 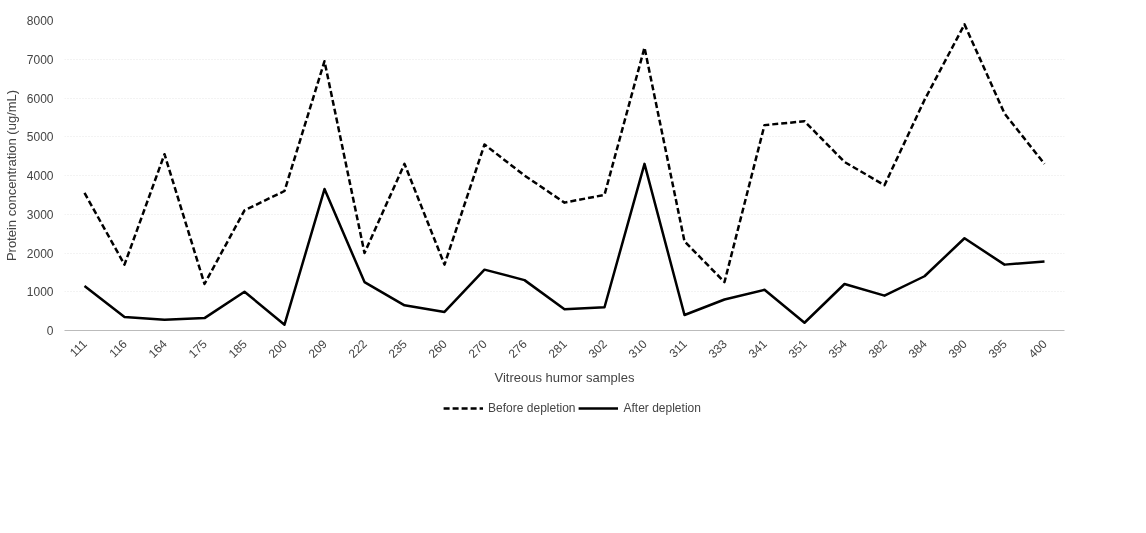 What do you see at coordinates (478, 348) in the screenshot?
I see `x-tick-label: 270` at bounding box center [478, 348].